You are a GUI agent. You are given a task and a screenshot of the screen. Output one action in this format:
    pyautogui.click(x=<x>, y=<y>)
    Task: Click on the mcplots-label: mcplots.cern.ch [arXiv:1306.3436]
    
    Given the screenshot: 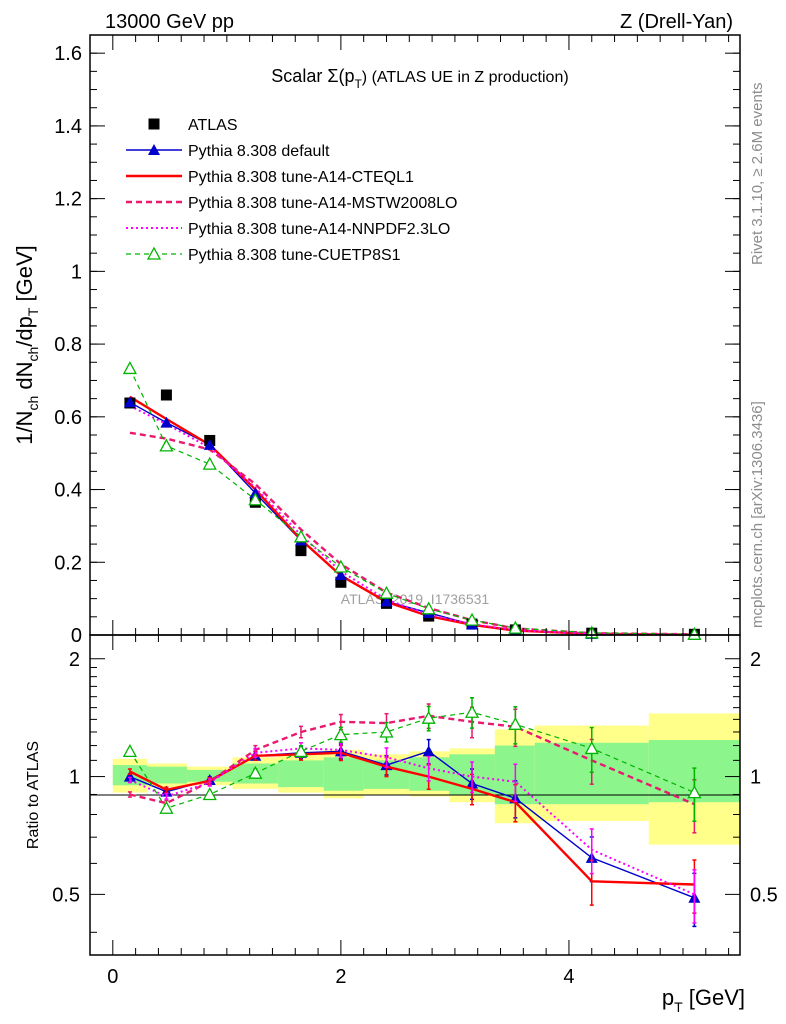 What is the action you would take?
    pyautogui.click(x=757, y=514)
    